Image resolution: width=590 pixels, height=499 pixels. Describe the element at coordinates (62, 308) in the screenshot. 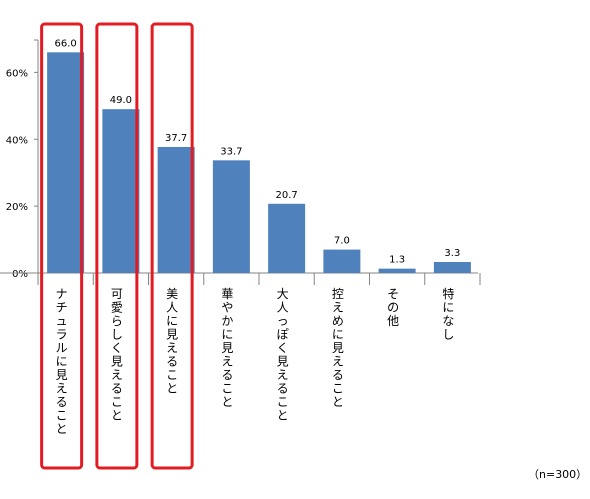

I see `category-label-char: チ` at that location.